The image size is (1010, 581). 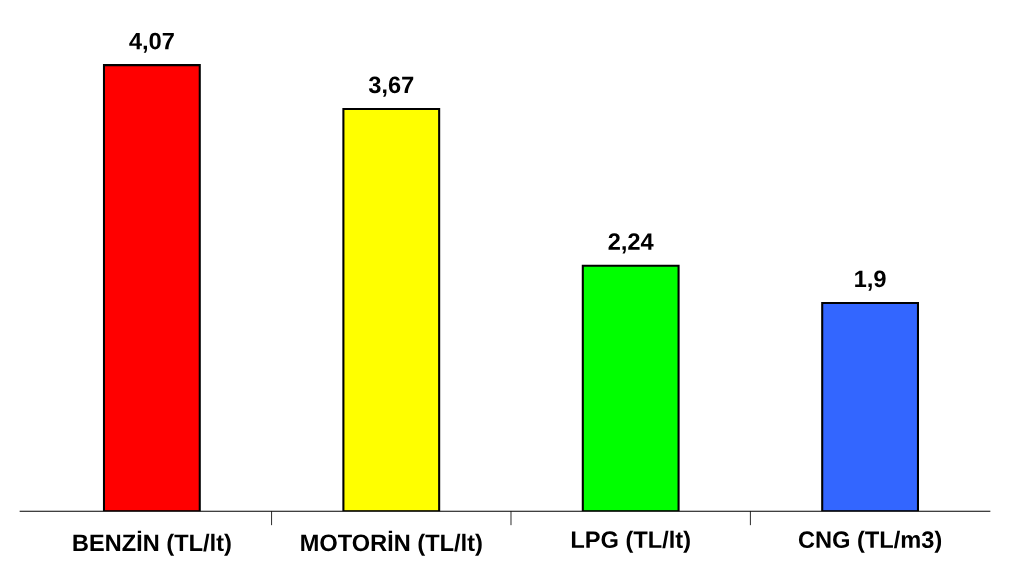 I want to click on x-tick-label: MOTORİN (TL/lt), so click(x=391, y=543).